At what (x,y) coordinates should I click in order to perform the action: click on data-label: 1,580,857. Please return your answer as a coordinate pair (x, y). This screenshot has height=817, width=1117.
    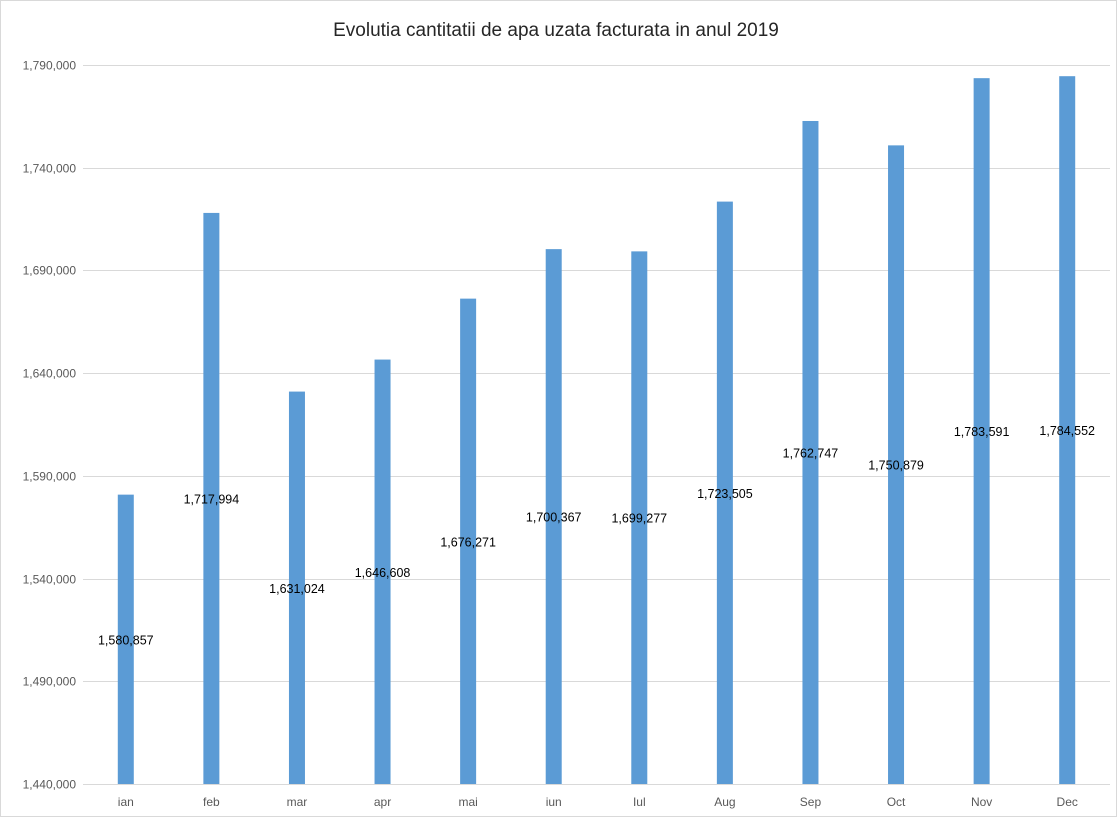
    Looking at the image, I should click on (126, 640).